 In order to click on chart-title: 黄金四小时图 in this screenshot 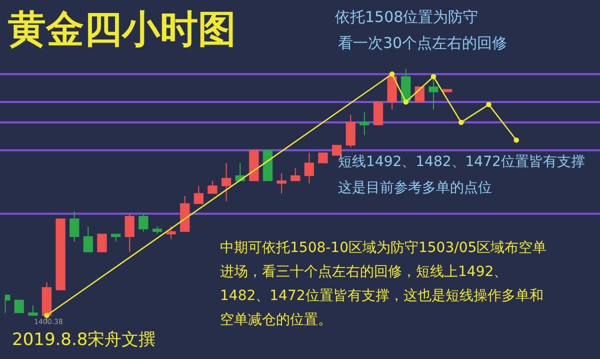, I will do `click(122, 29)`.